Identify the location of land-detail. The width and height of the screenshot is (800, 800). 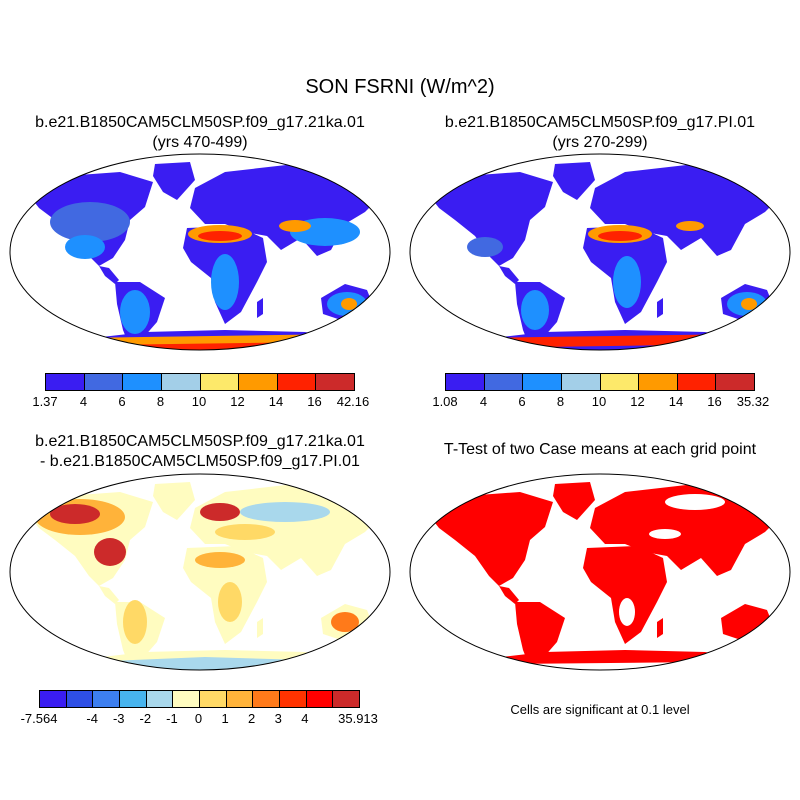
(208, 276).